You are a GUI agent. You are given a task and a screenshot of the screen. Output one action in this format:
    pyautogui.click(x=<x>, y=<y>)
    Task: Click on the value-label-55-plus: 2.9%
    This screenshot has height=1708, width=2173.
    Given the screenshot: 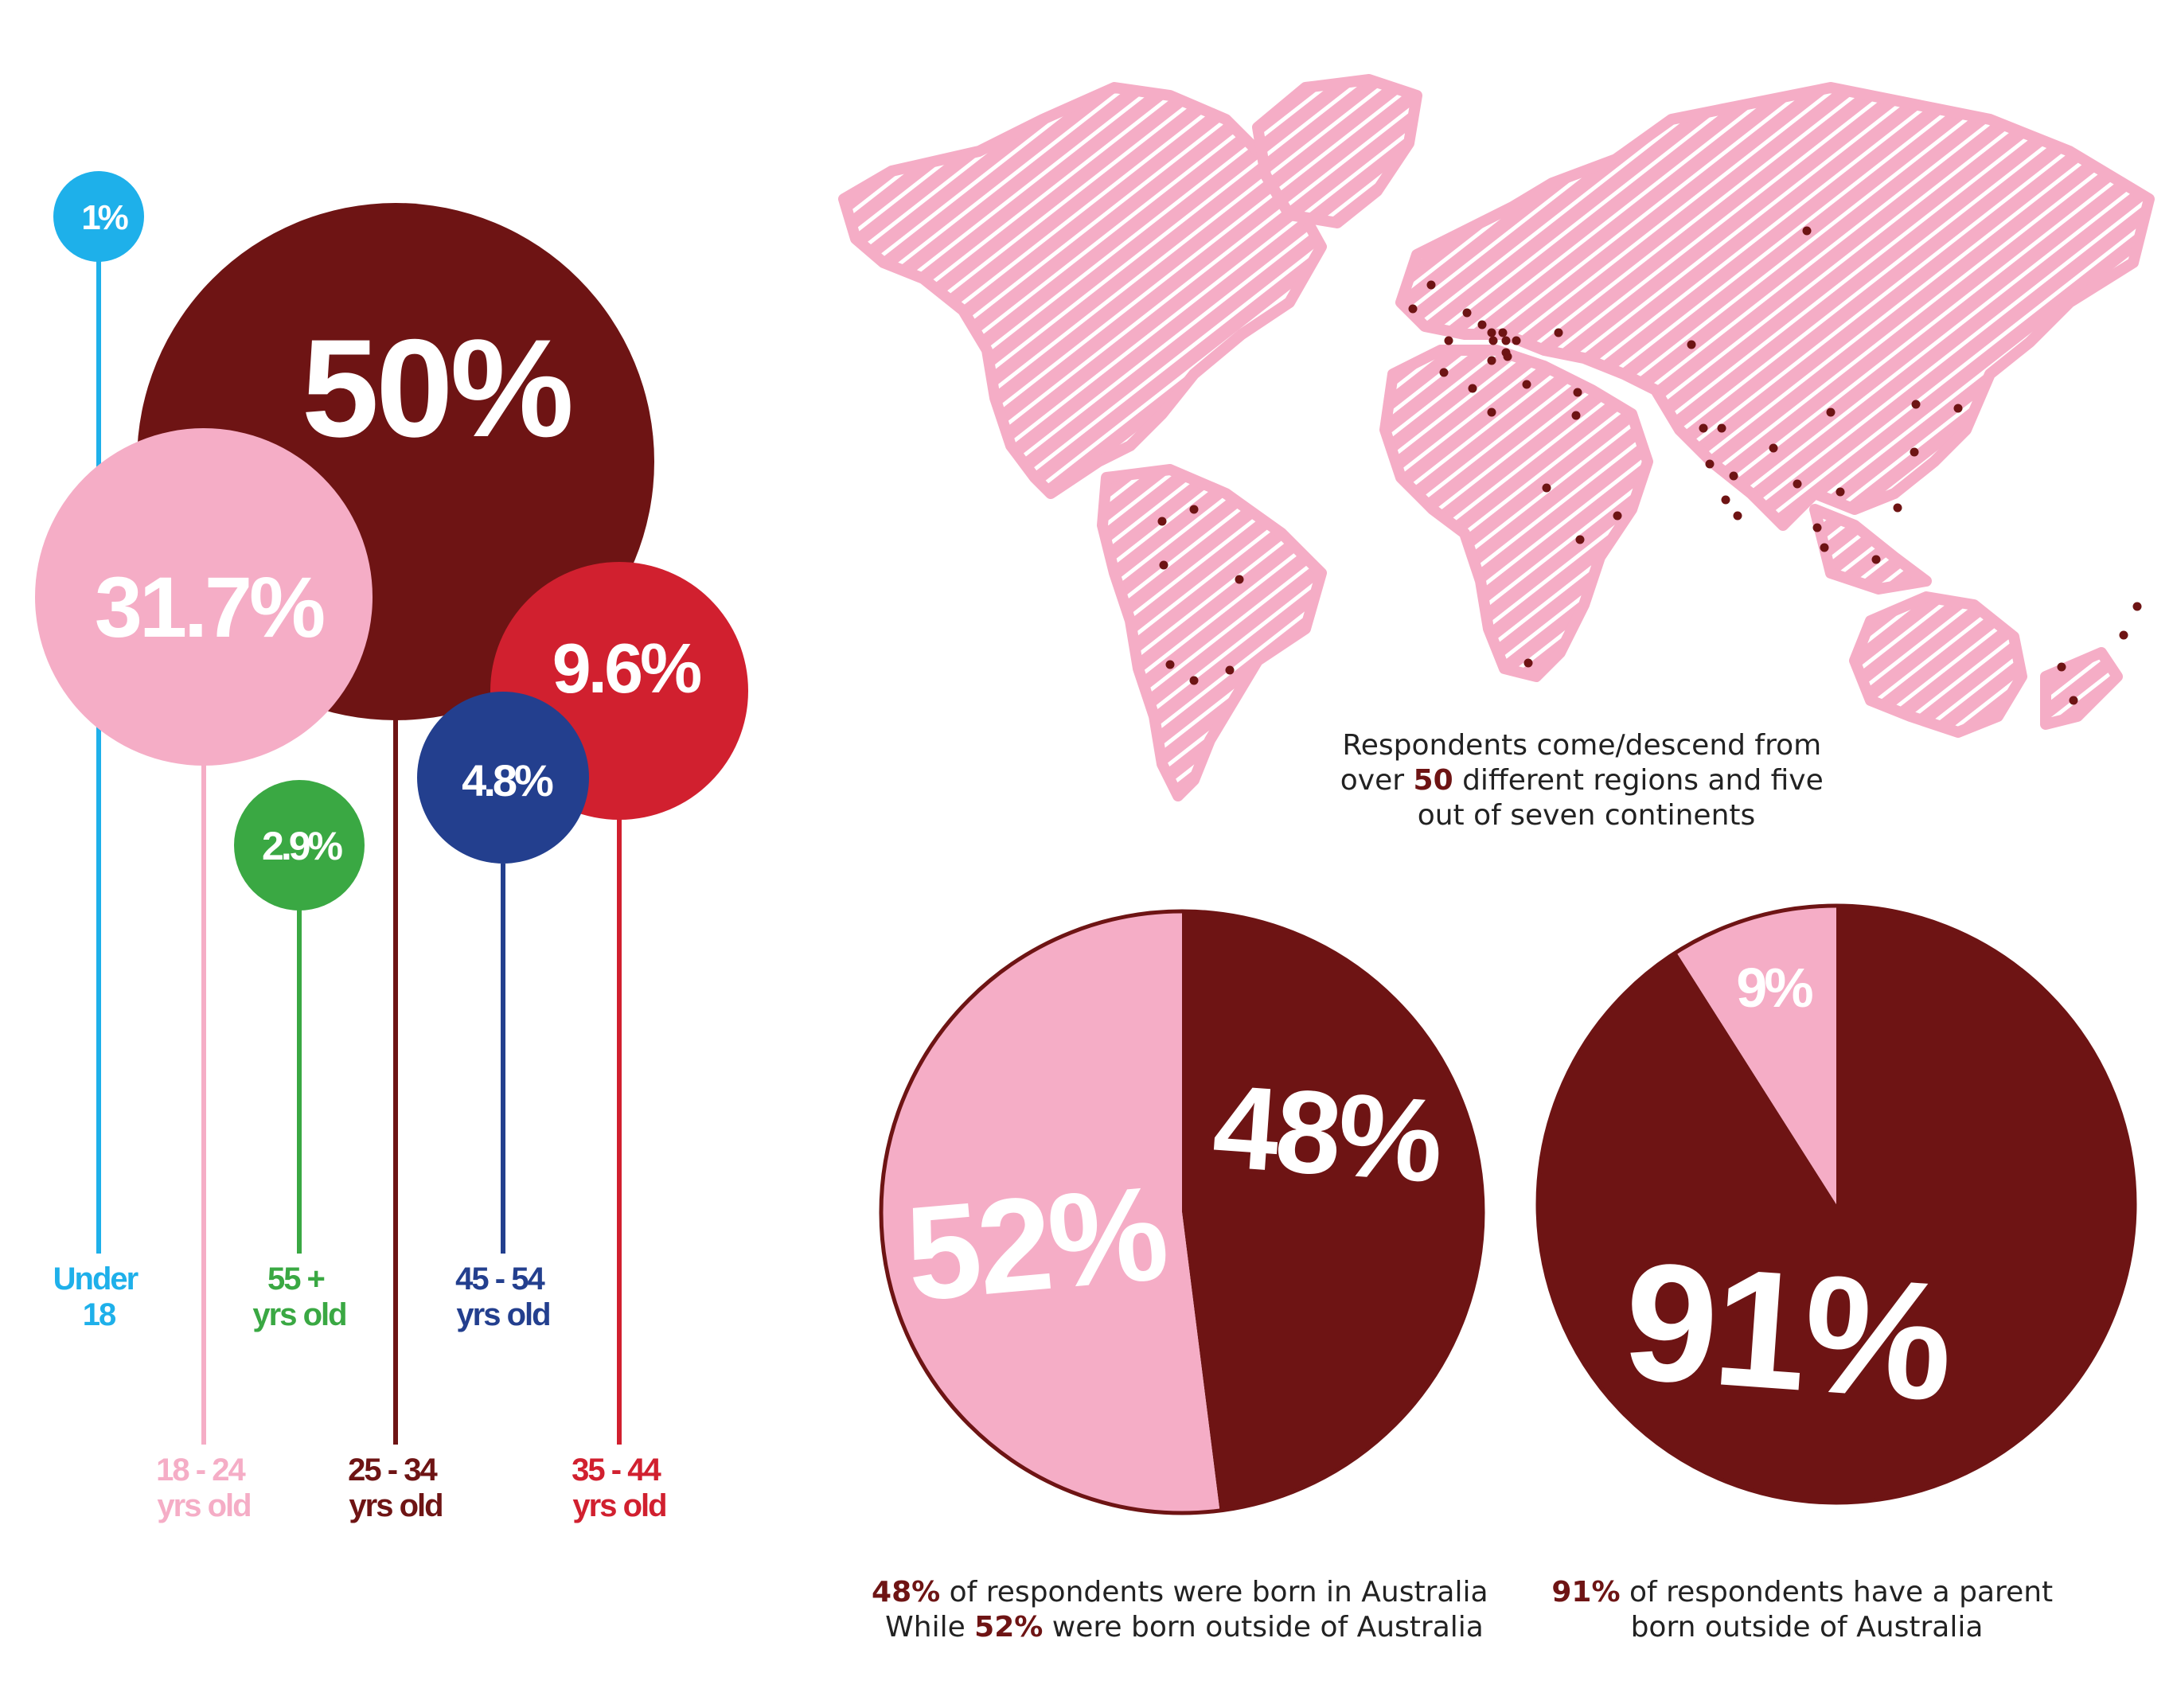 What is the action you would take?
    pyautogui.click(x=302, y=846)
    